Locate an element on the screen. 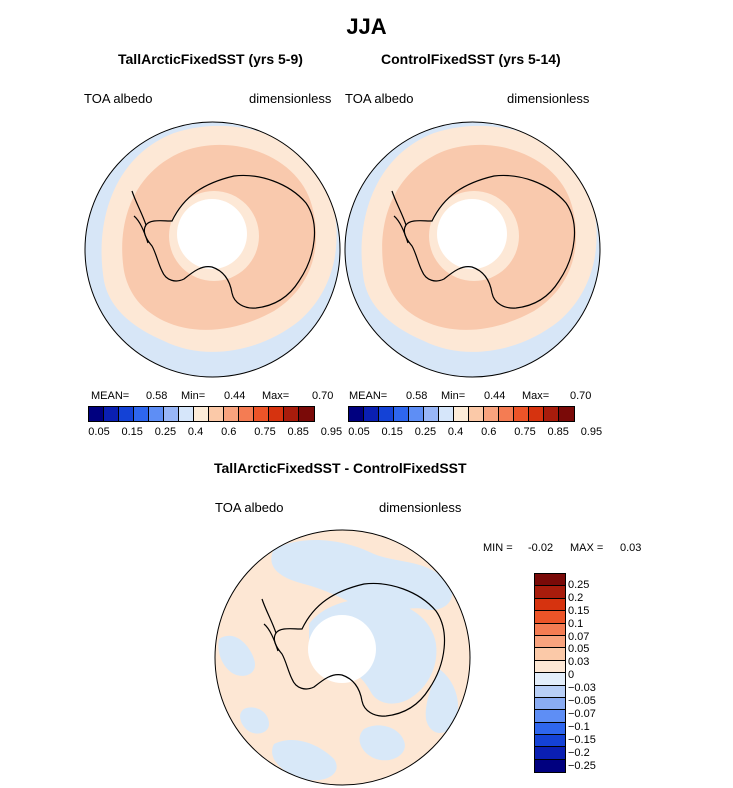 This screenshot has height=788, width=733. panel2-units-label: dimensionless is located at coordinates (548, 98).